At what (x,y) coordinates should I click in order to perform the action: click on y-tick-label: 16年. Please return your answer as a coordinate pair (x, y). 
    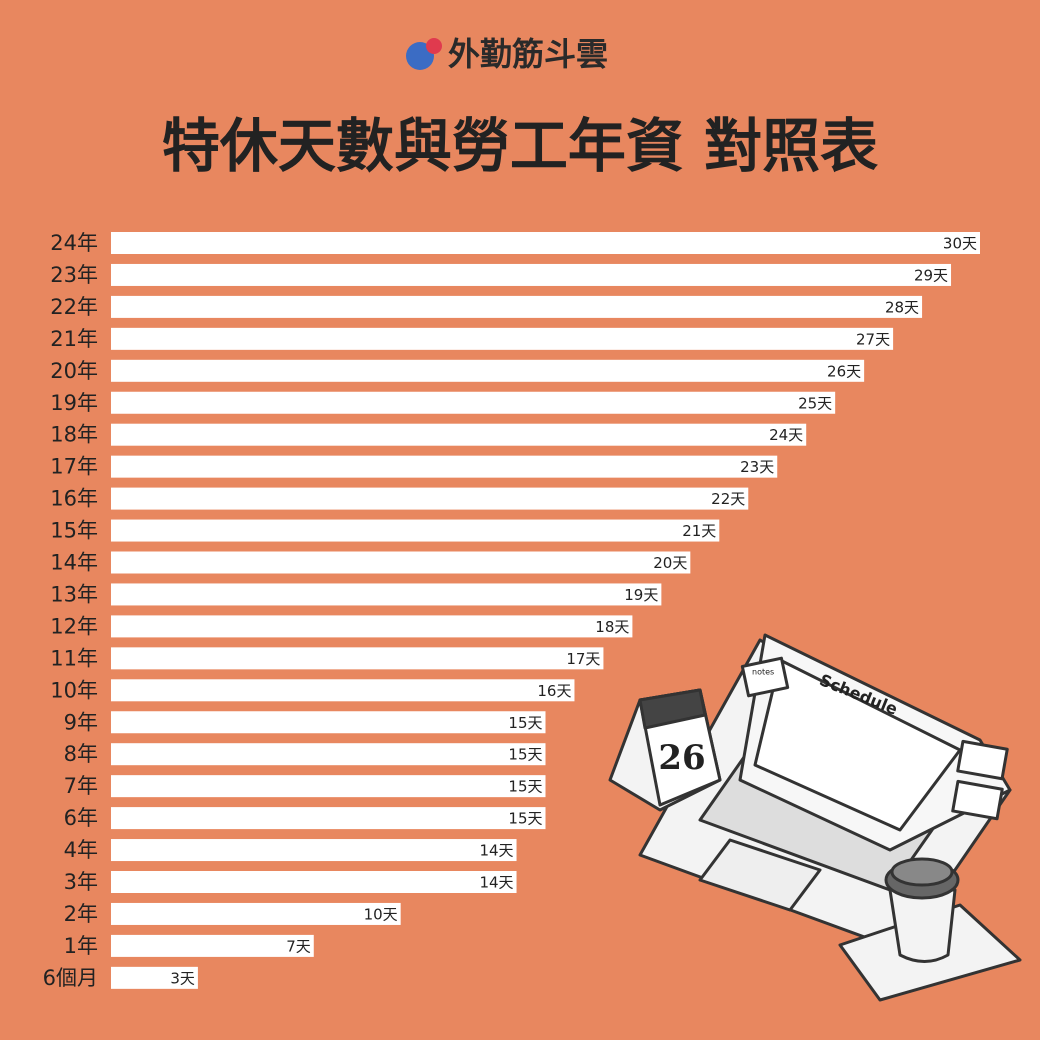
    Looking at the image, I should click on (74, 499).